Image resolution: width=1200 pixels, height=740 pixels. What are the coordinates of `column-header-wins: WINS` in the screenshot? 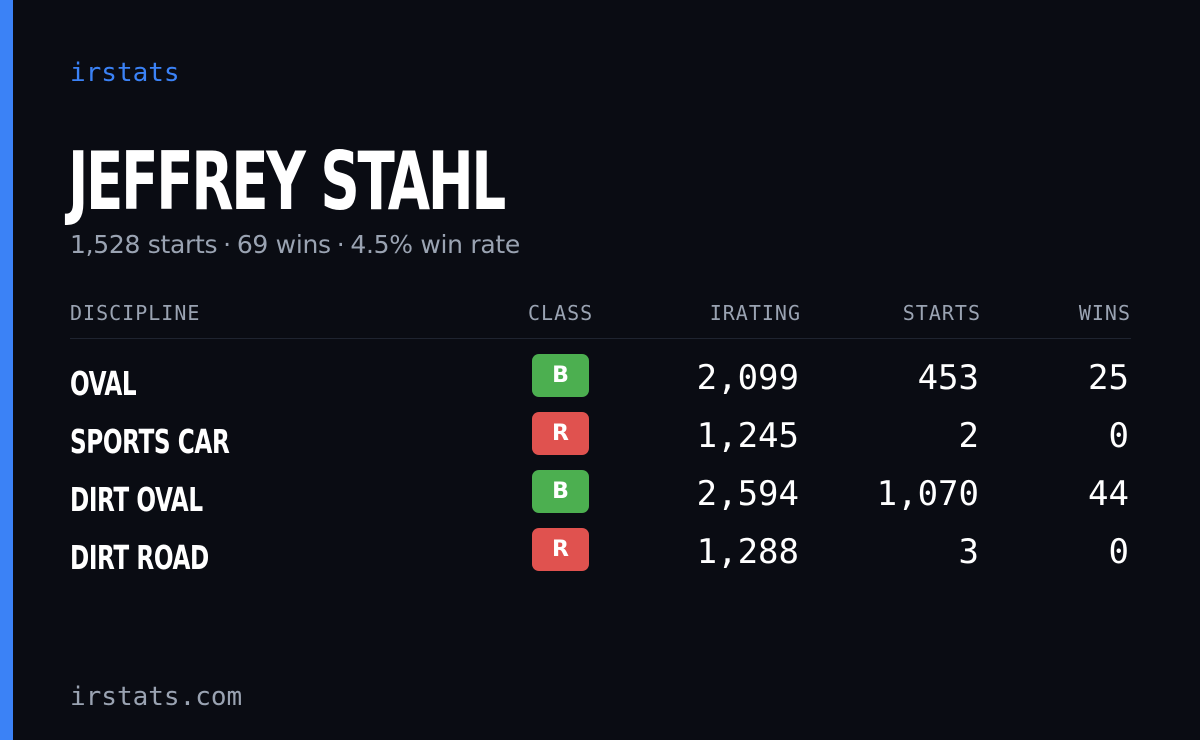 It's located at (1104, 313).